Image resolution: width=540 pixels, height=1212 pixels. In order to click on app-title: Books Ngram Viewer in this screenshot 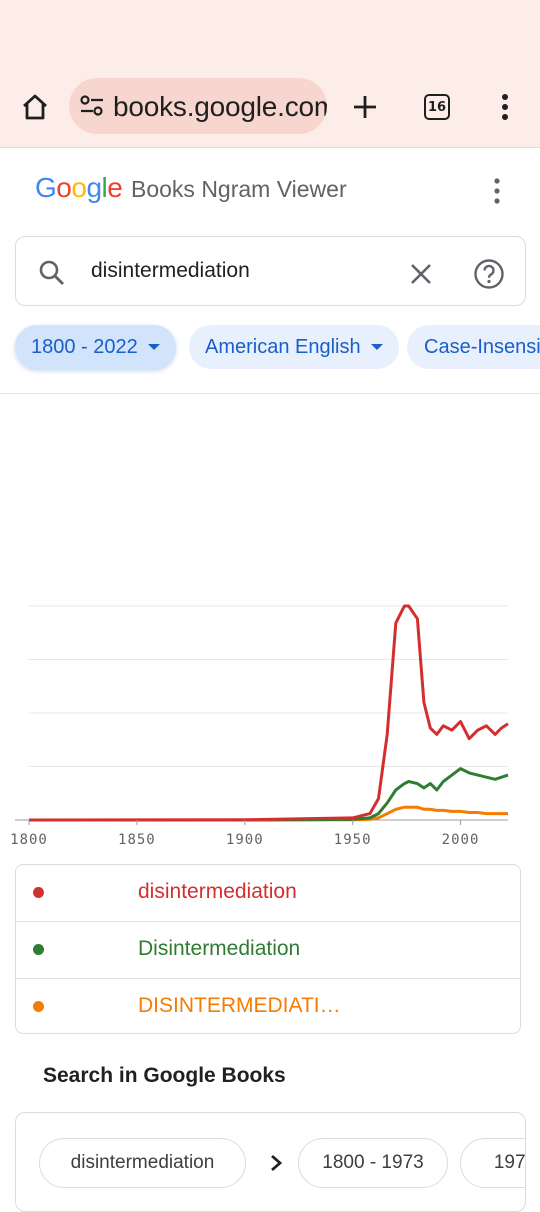, I will do `click(239, 189)`.